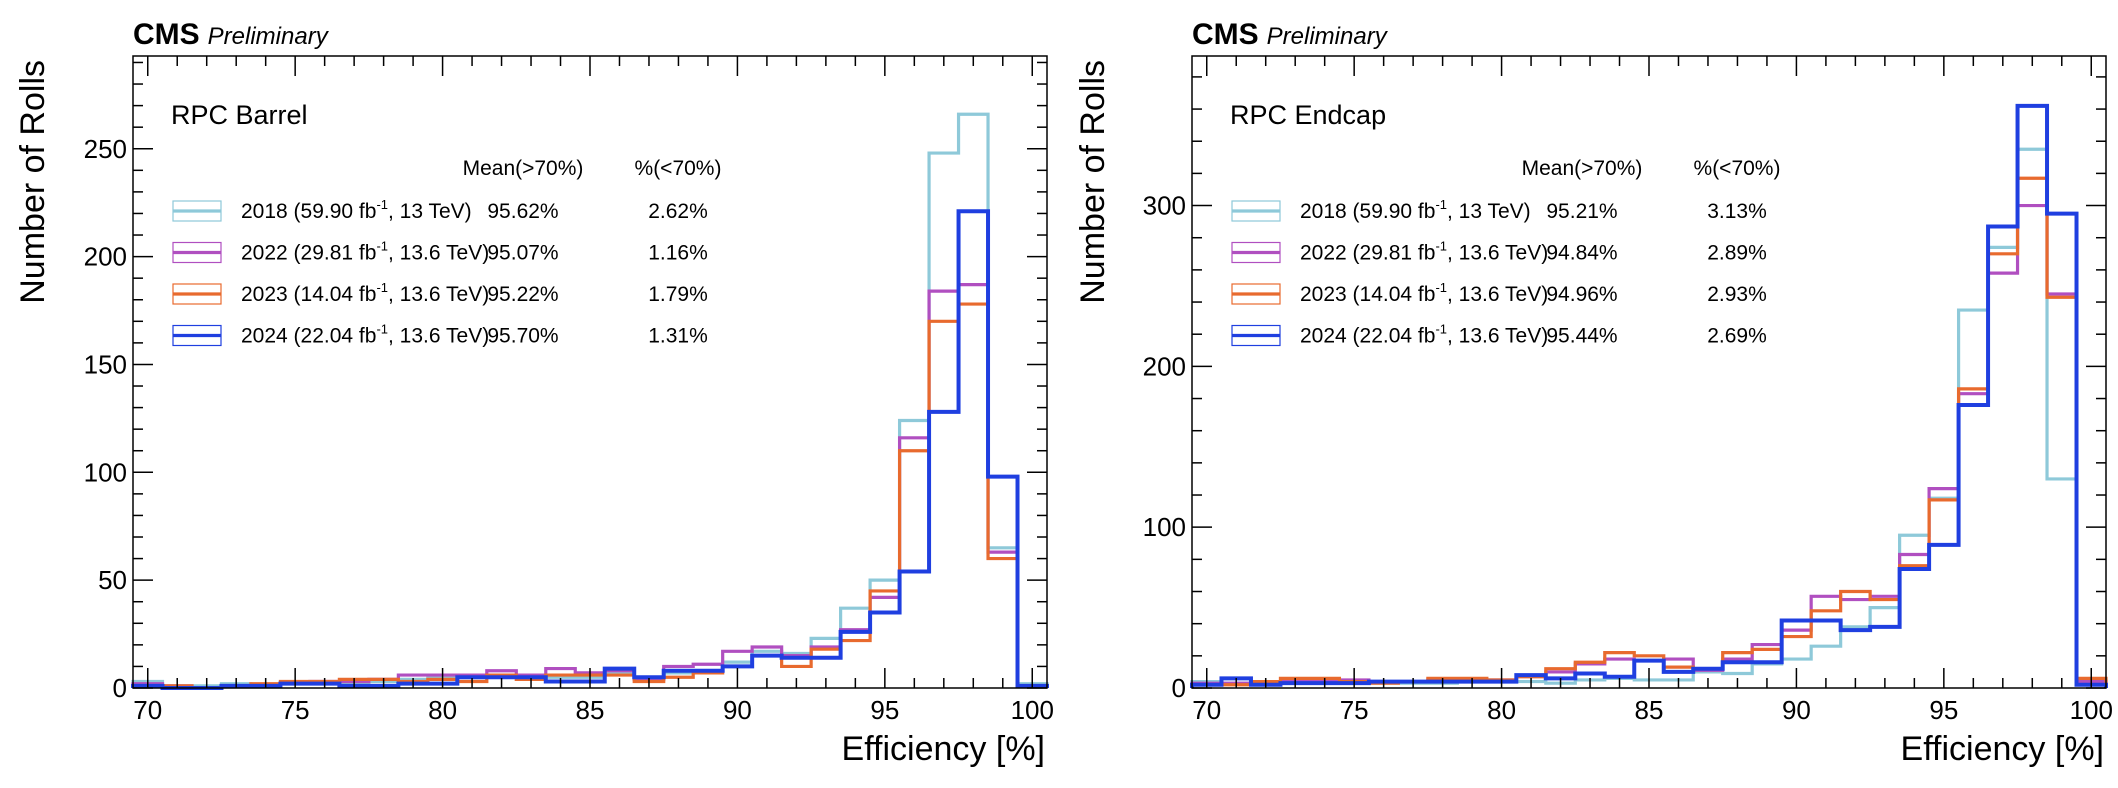 The height and width of the screenshot is (788, 2118). Describe the element at coordinates (678, 294) in the screenshot. I see `legend-frac-value: 1.79%` at that location.